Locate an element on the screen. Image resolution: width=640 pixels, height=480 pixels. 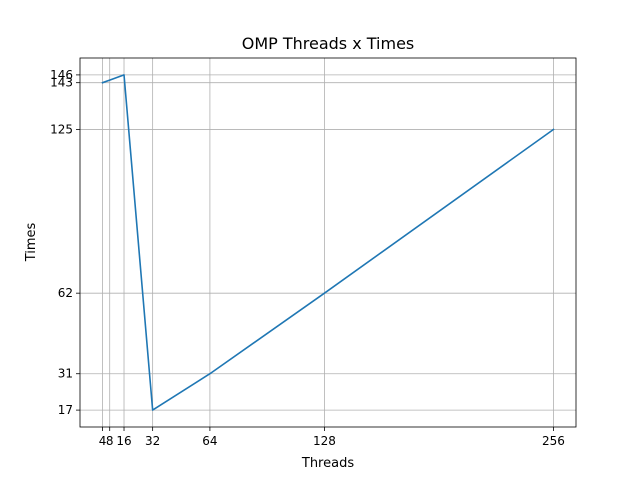
y-tick-label: 146 is located at coordinates (61, 75).